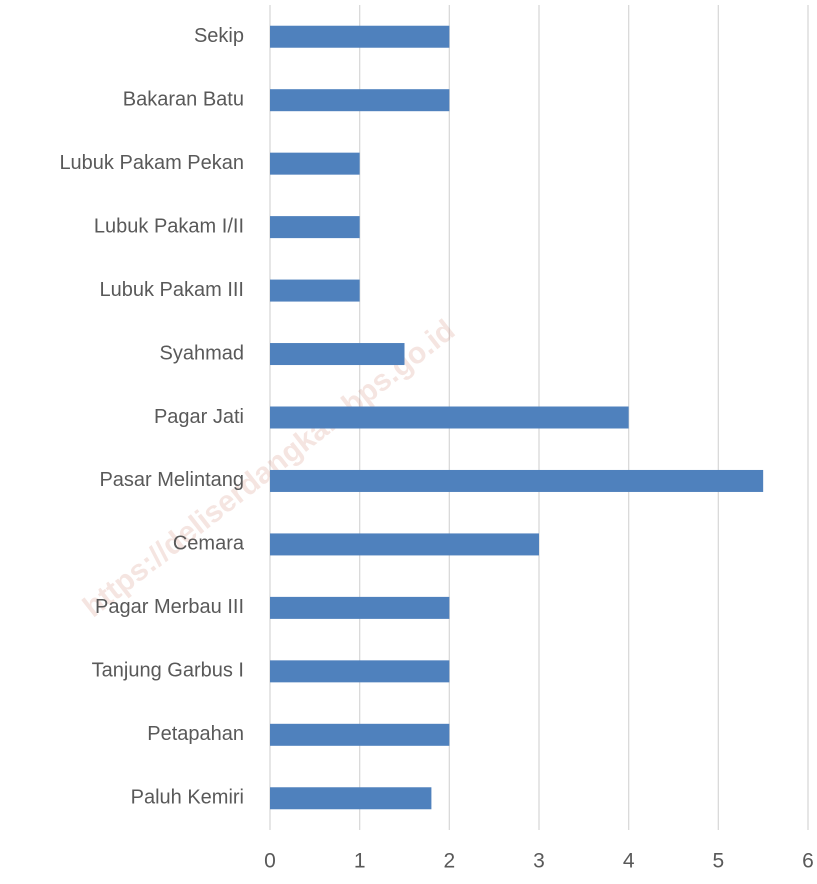 Image resolution: width=817 pixels, height=884 pixels. What do you see at coordinates (169, 607) in the screenshot?
I see `y-tick-label: Pagar Merbau III` at bounding box center [169, 607].